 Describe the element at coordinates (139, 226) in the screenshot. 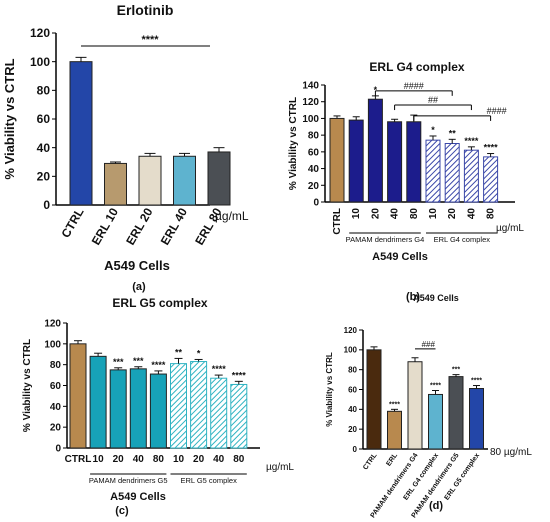

I see `x-tick-label: ERL 20` at that location.